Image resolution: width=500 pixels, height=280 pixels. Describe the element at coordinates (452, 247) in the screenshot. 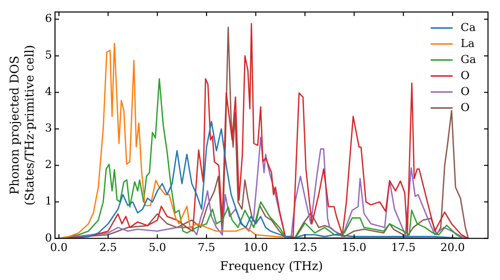

I see `x-tick-label: 20.0` at that location.